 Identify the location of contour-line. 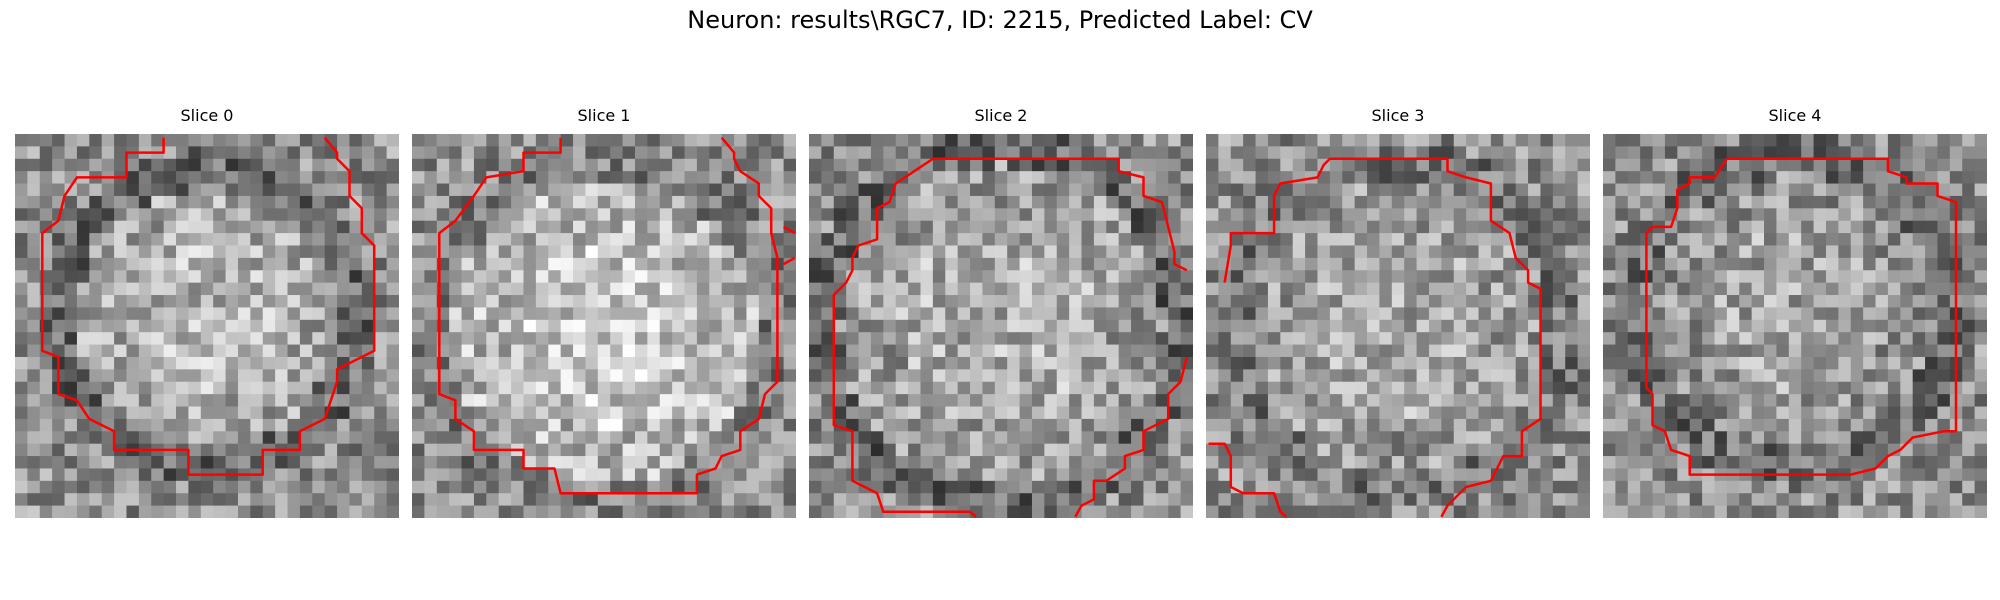
(904, 337).